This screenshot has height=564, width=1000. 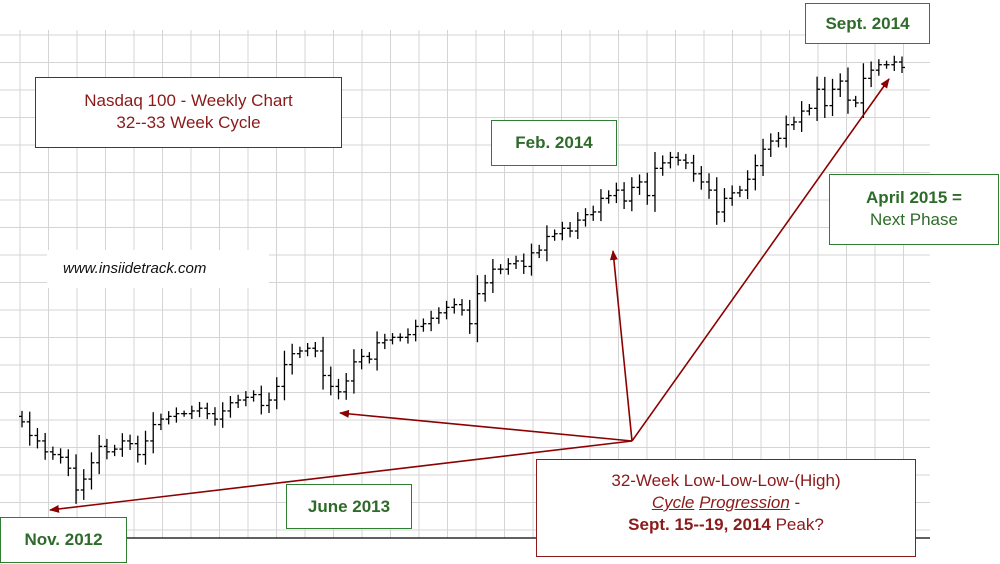 I want to click on cycle-note-line2: Cycle Progression -, so click(x=726, y=503).